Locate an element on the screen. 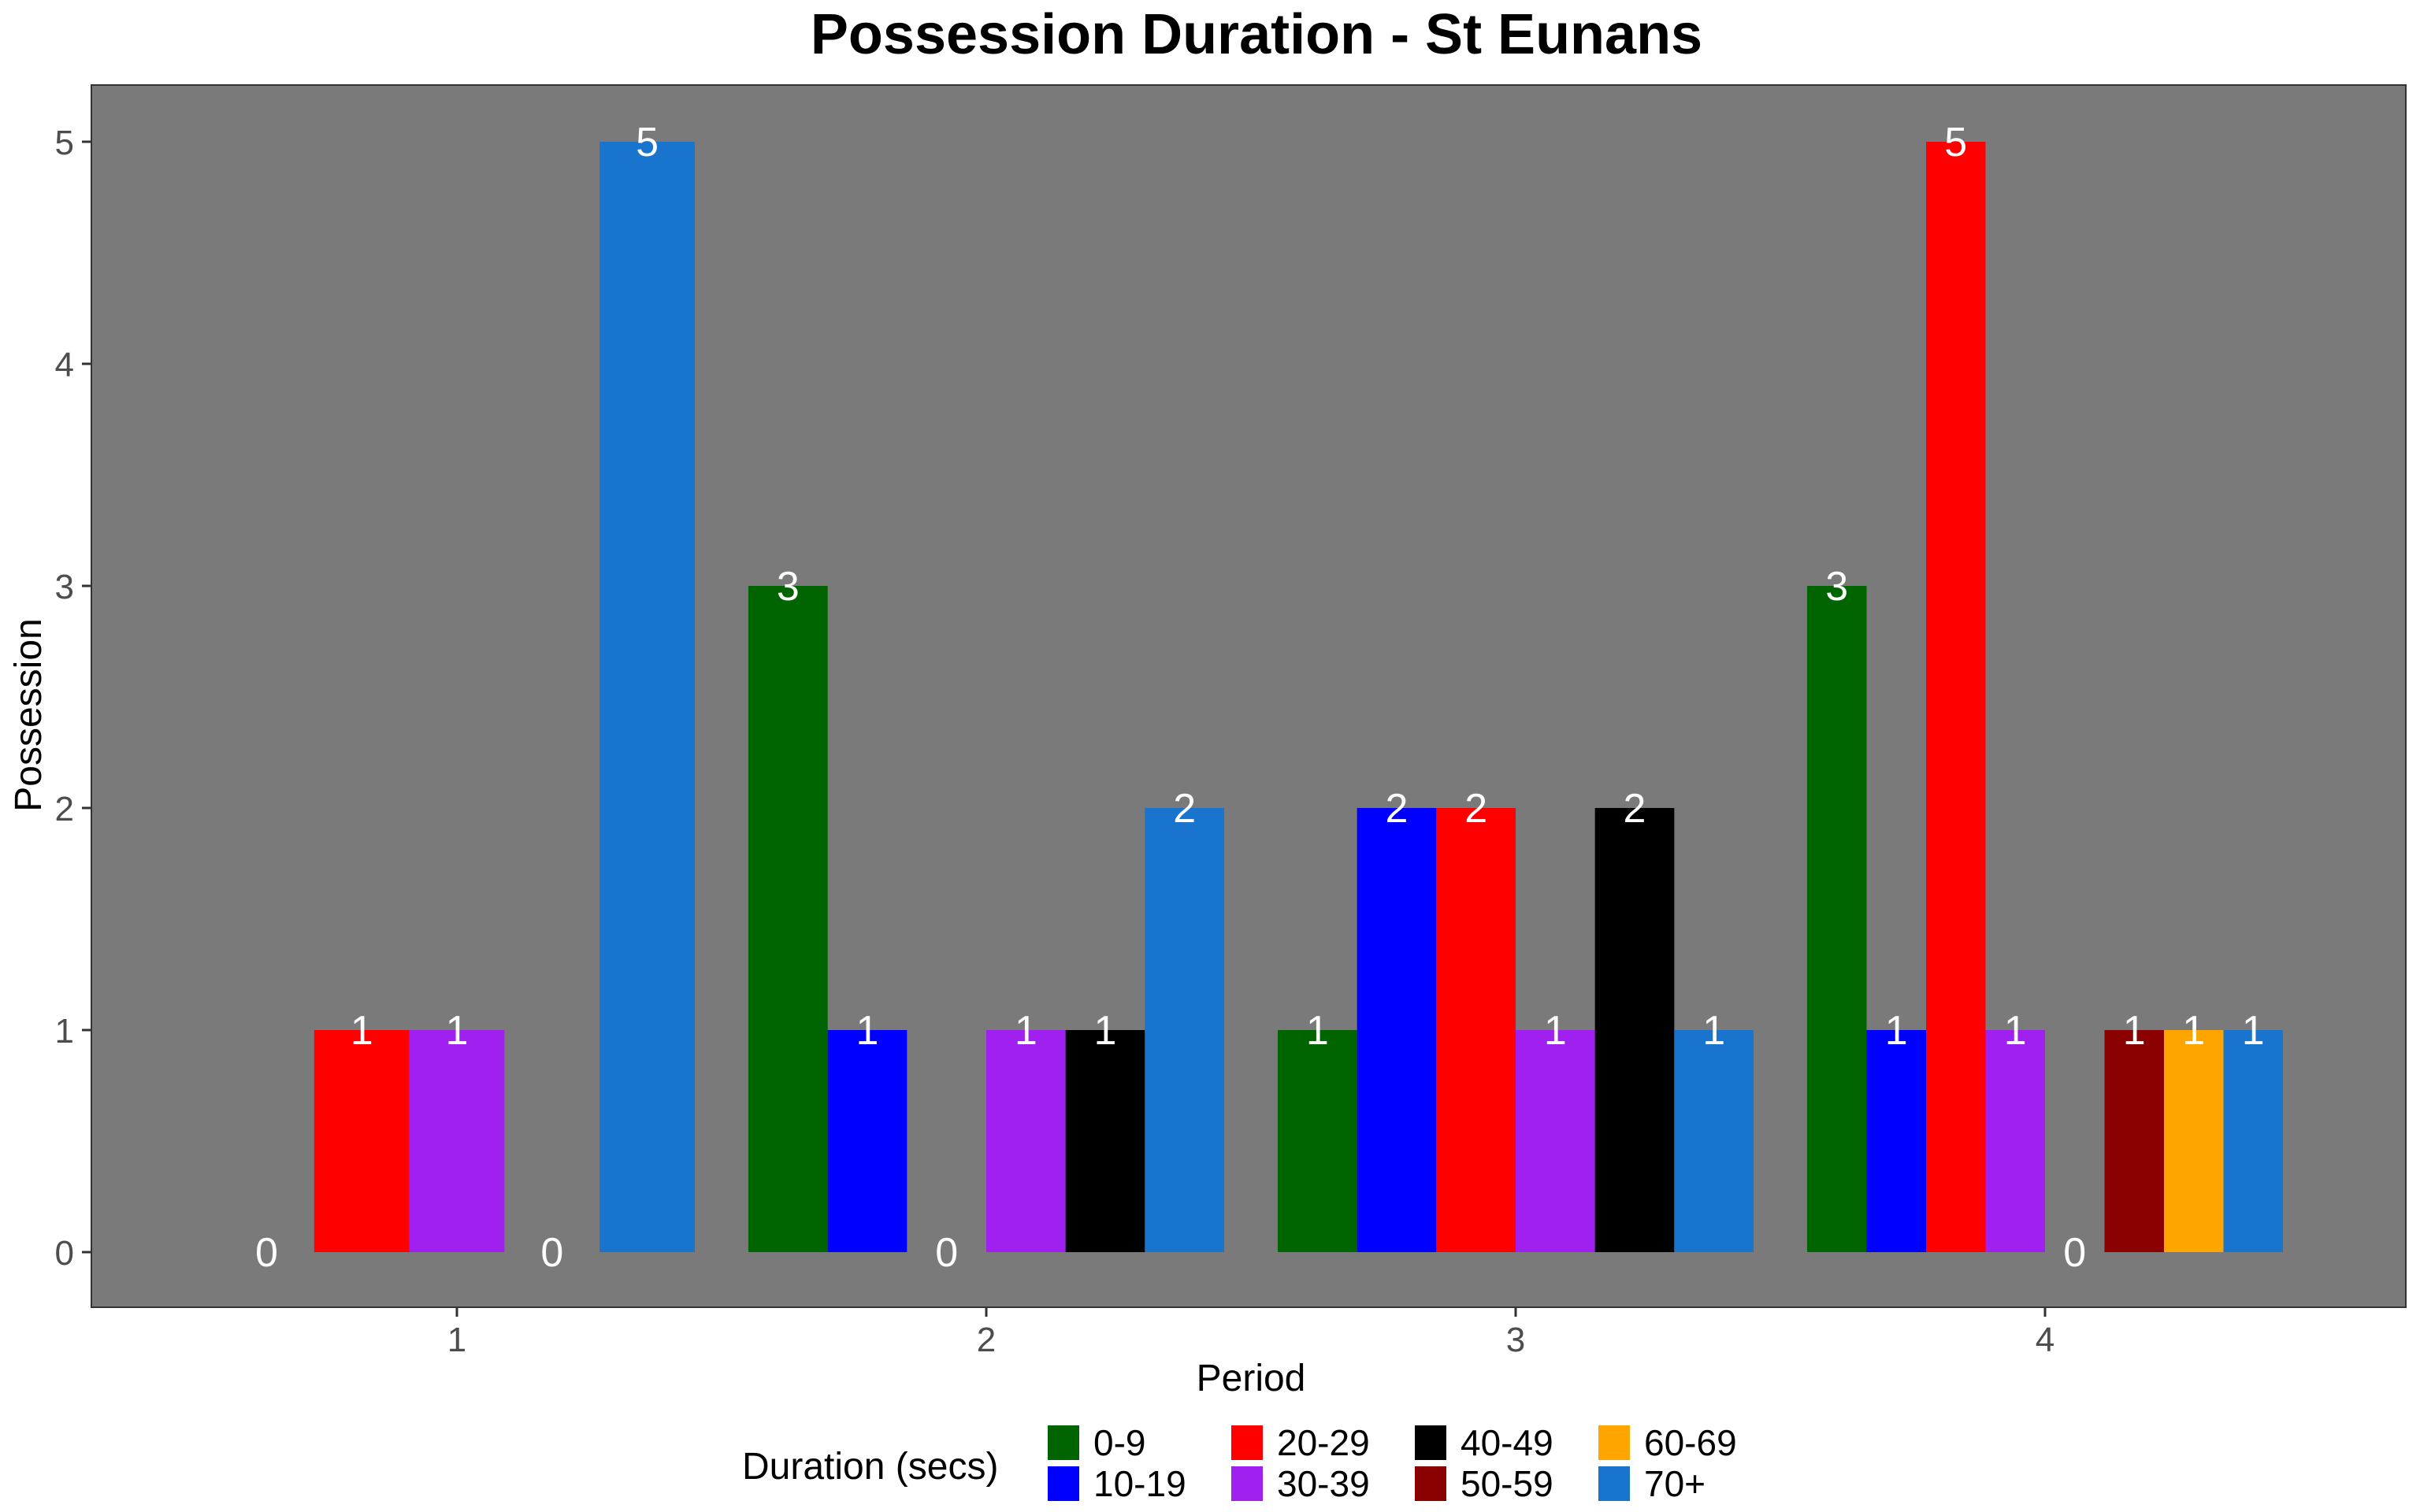 Image resolution: width=2420 pixels, height=1512 pixels. x-tick-label: 4 is located at coordinates (2045, 1340).